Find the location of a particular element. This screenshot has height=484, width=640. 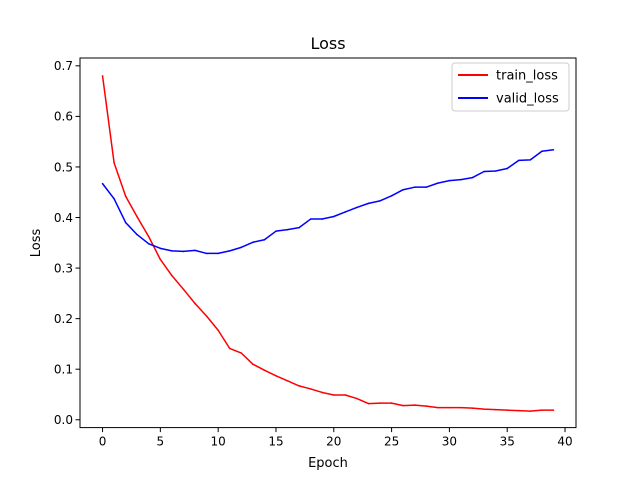

x-tick-label: 25 is located at coordinates (391, 442).